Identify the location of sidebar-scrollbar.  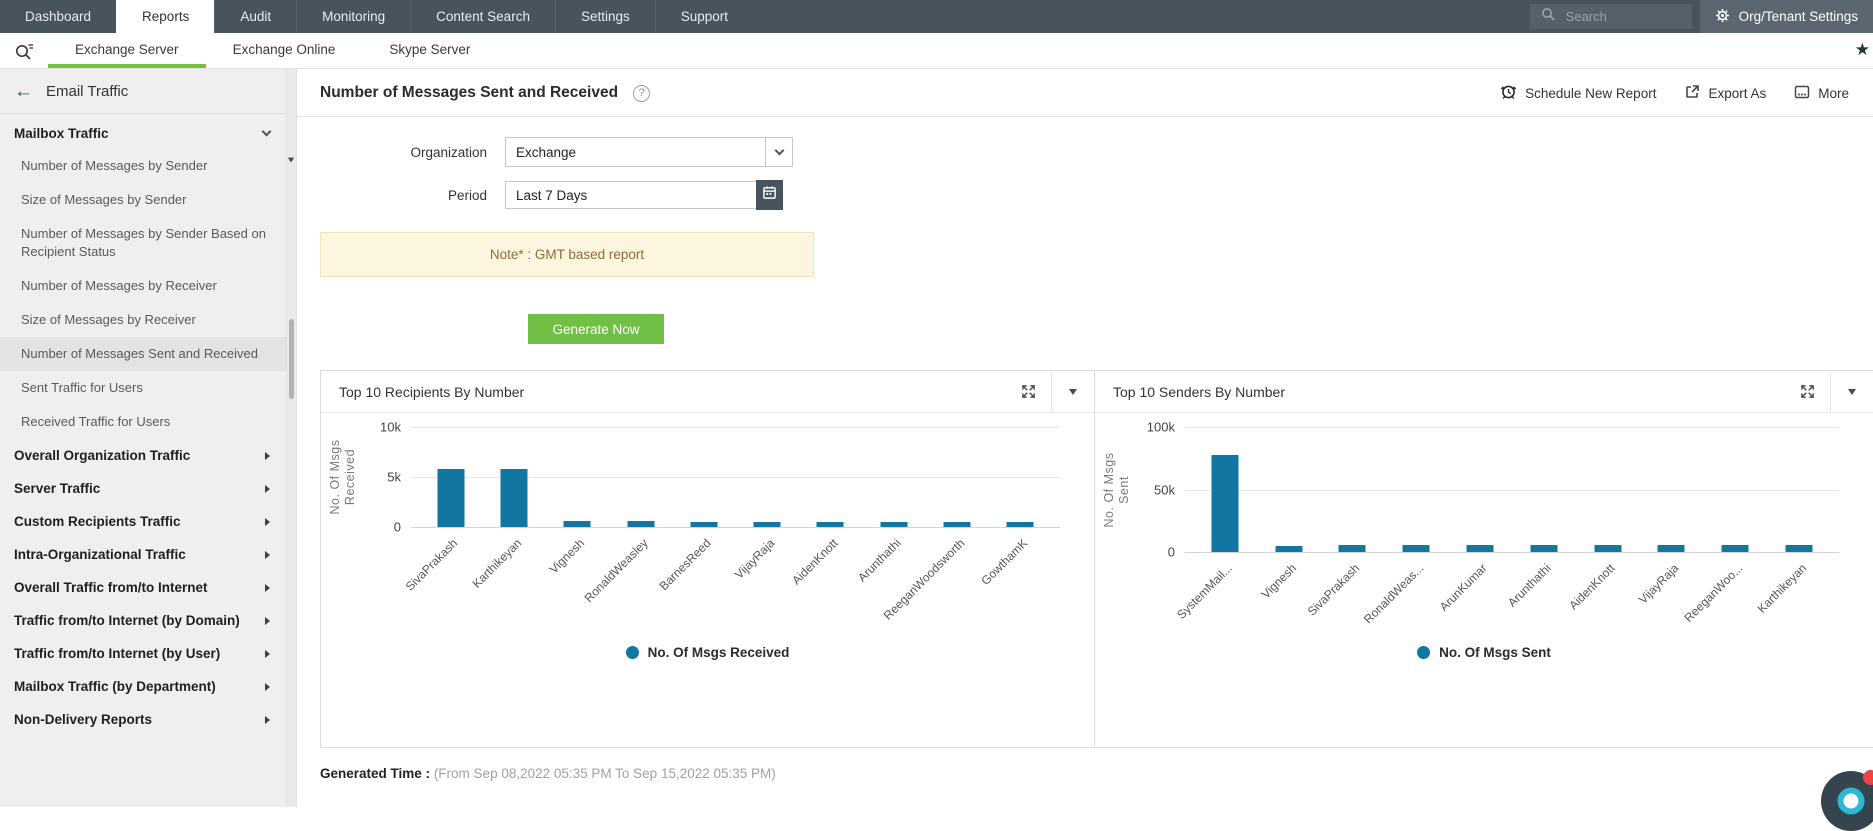
(291, 438).